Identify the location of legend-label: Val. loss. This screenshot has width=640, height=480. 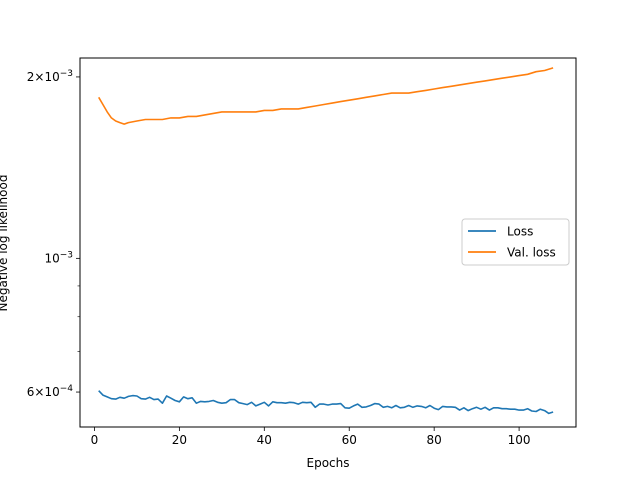
(531, 253).